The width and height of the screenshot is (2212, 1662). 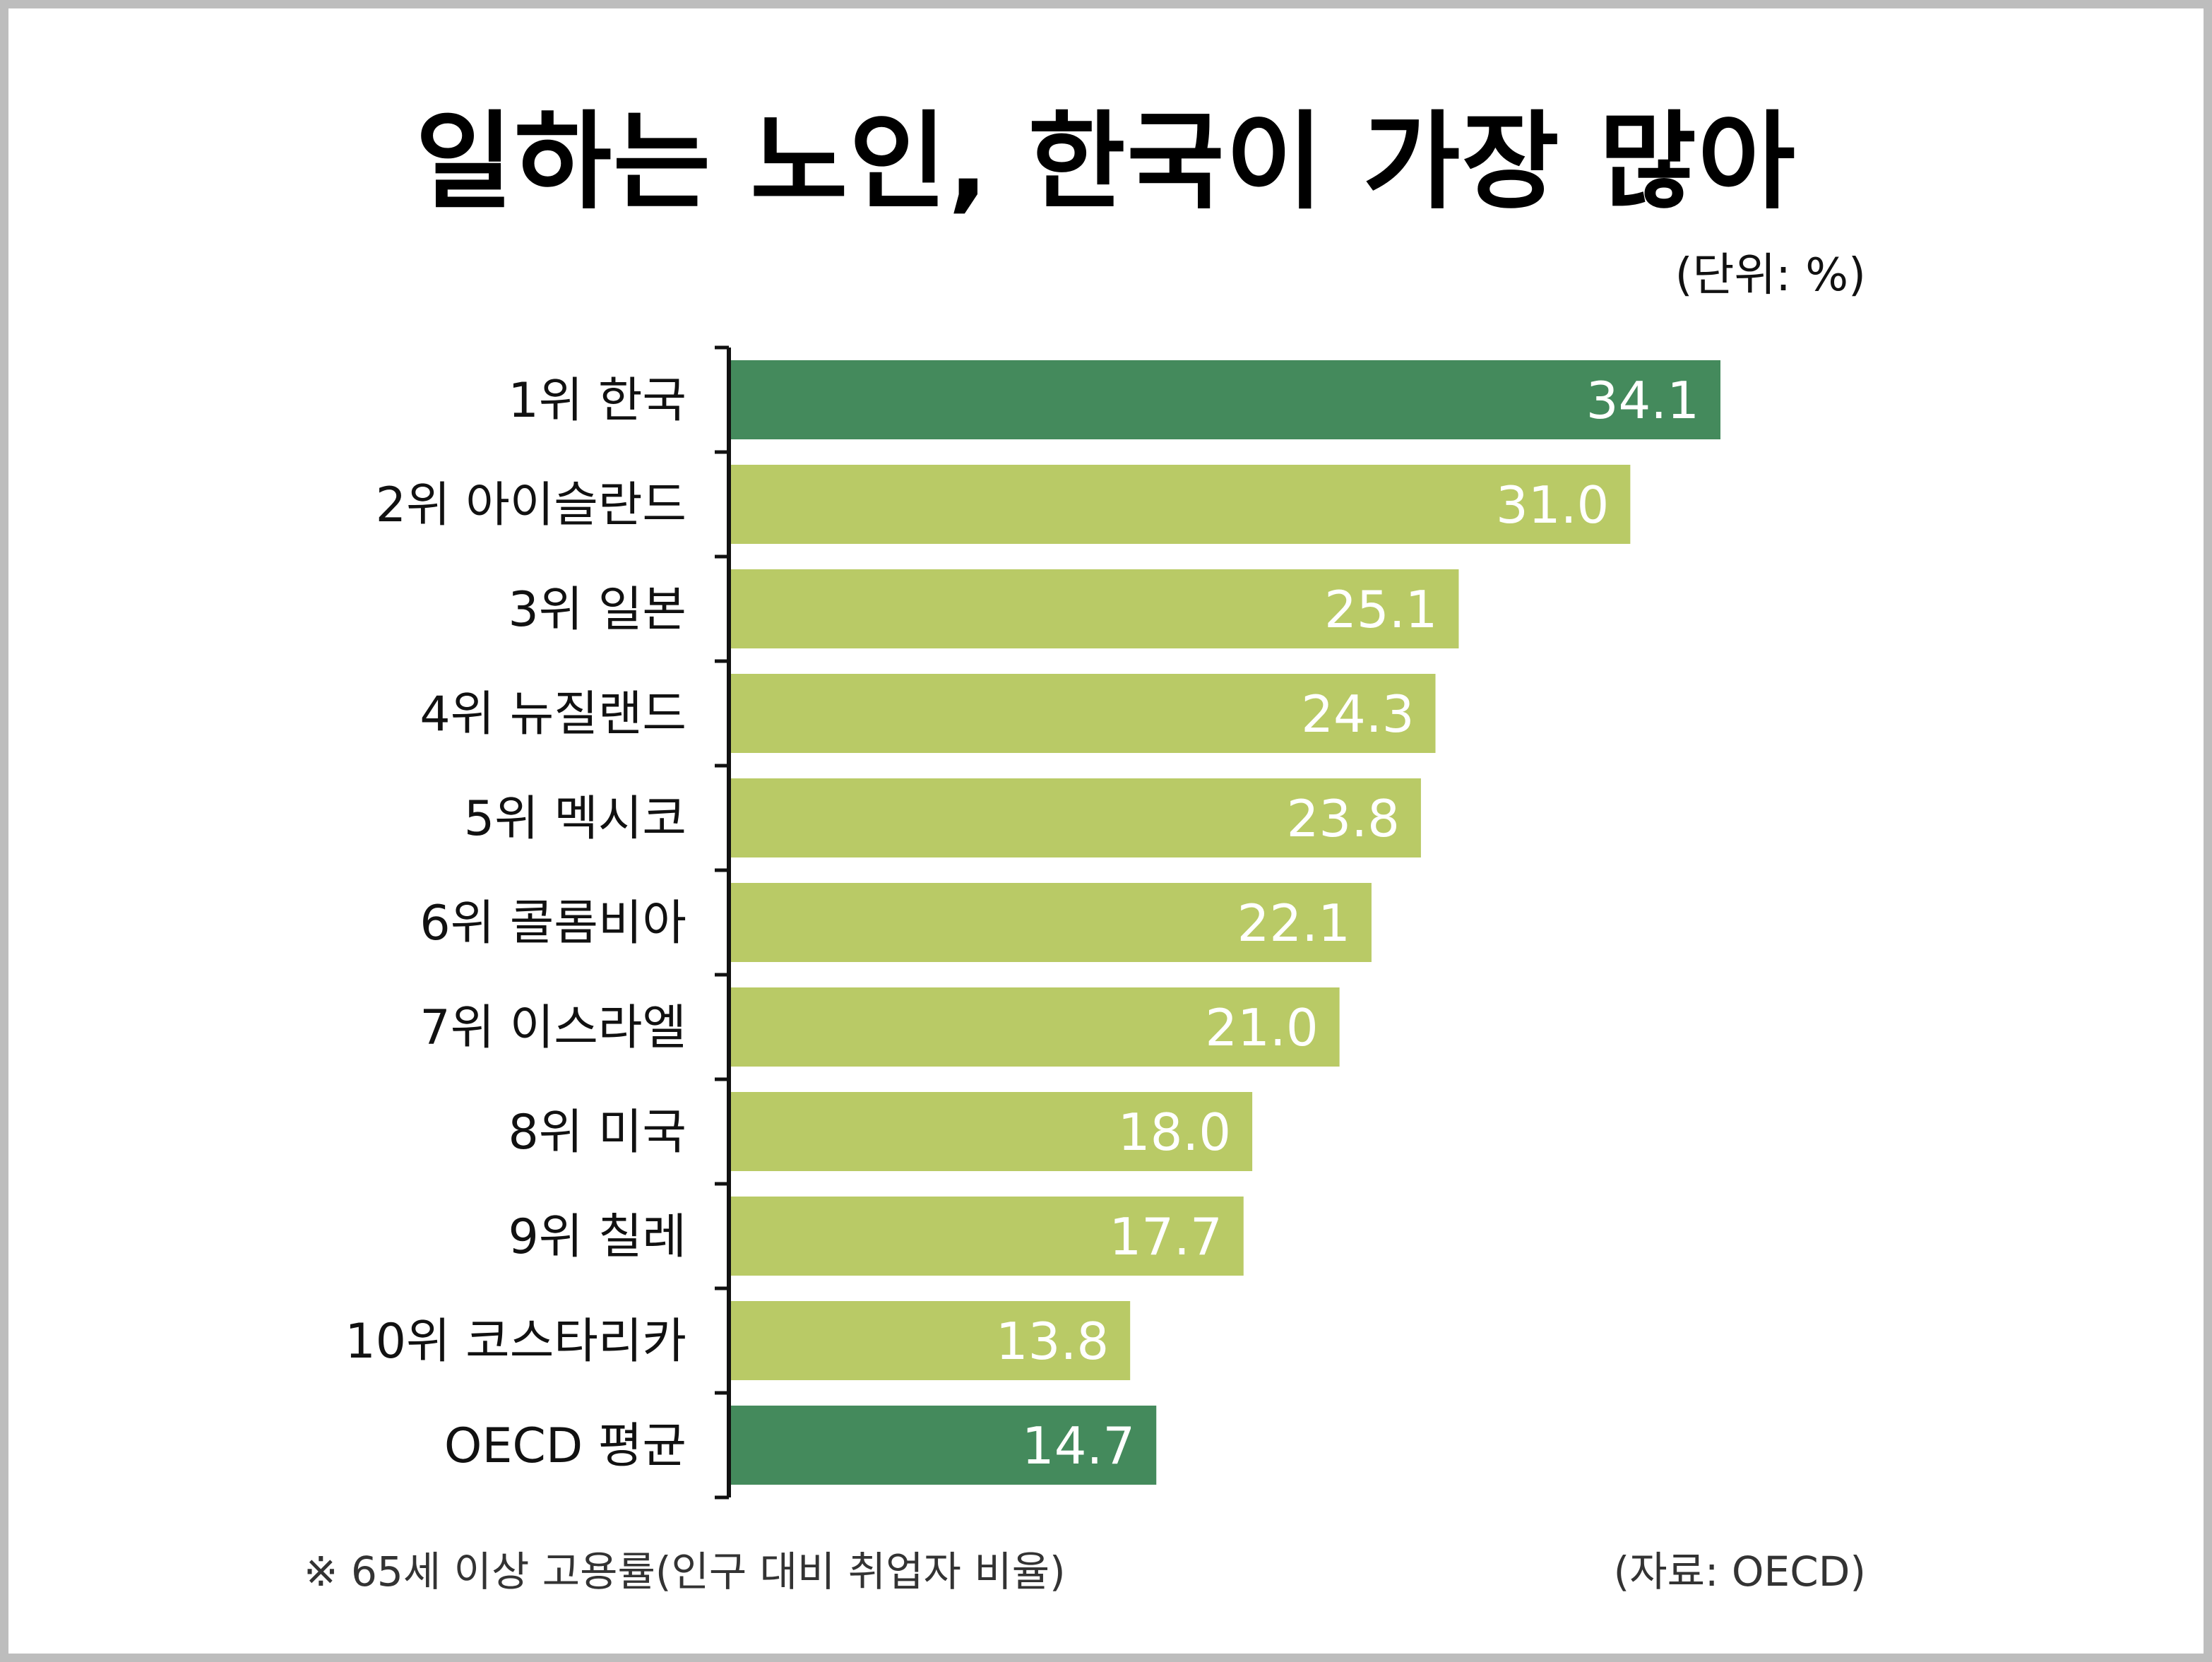 I want to click on bar-value-label: 24.3, so click(x=1357, y=714).